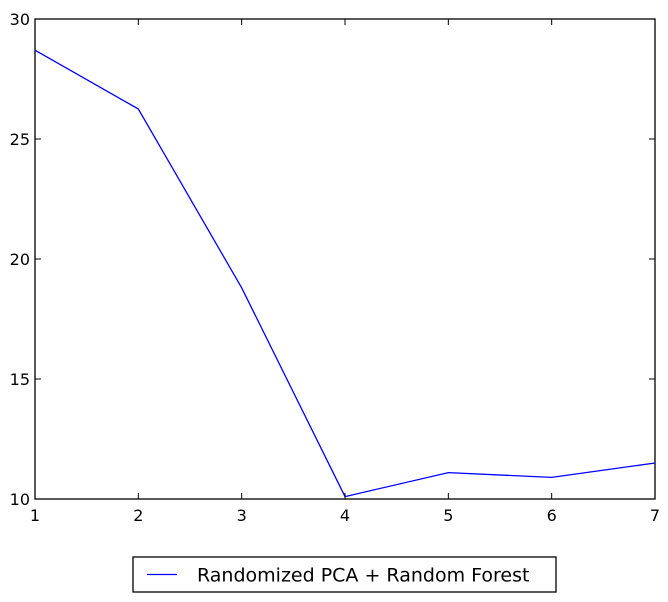 The height and width of the screenshot is (602, 668). What do you see at coordinates (20, 259) in the screenshot?
I see `y-tick-label: 20` at bounding box center [20, 259].